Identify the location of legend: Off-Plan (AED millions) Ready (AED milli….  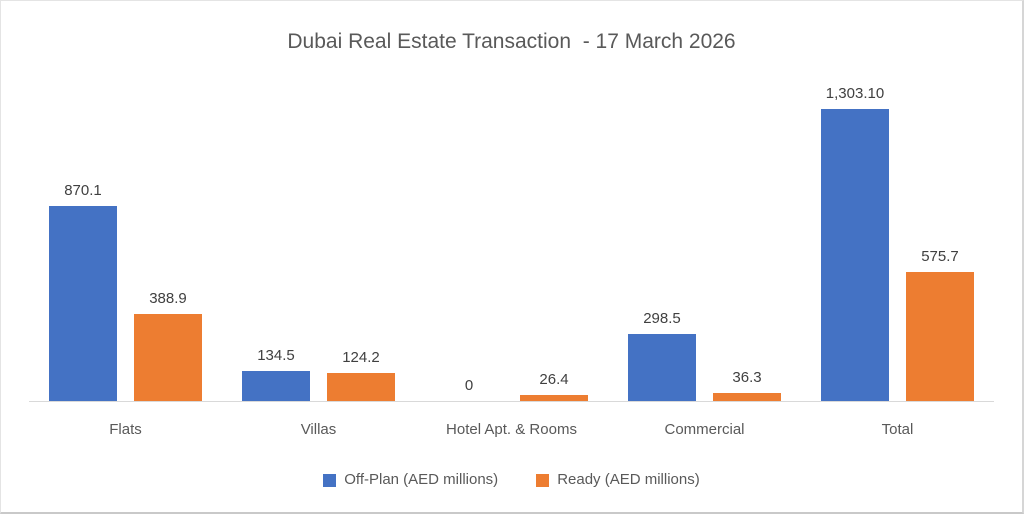
(511, 480).